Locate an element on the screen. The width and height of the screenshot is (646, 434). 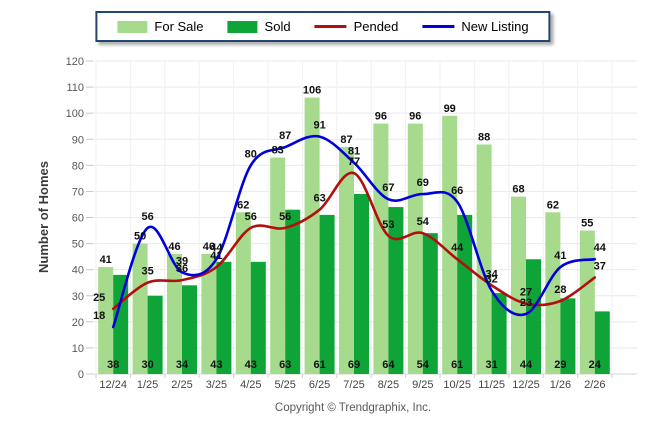
x-tick-label: 10/25 is located at coordinates (457, 385).